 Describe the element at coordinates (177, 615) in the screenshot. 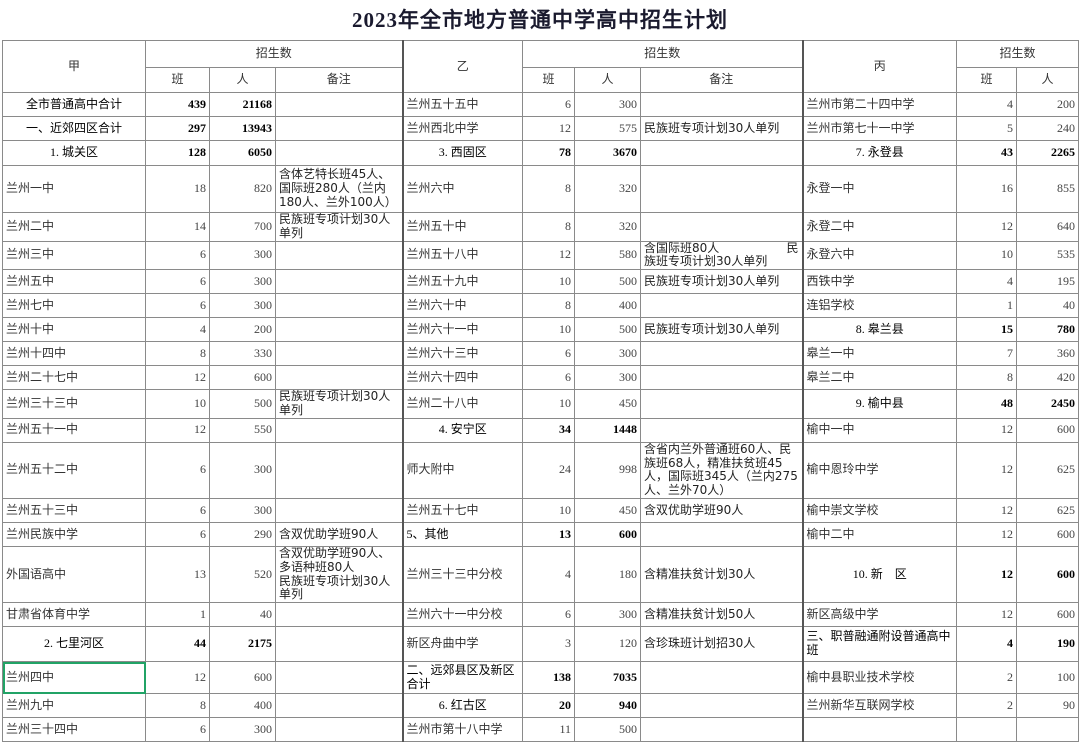

I see `value-cell: 1` at that location.